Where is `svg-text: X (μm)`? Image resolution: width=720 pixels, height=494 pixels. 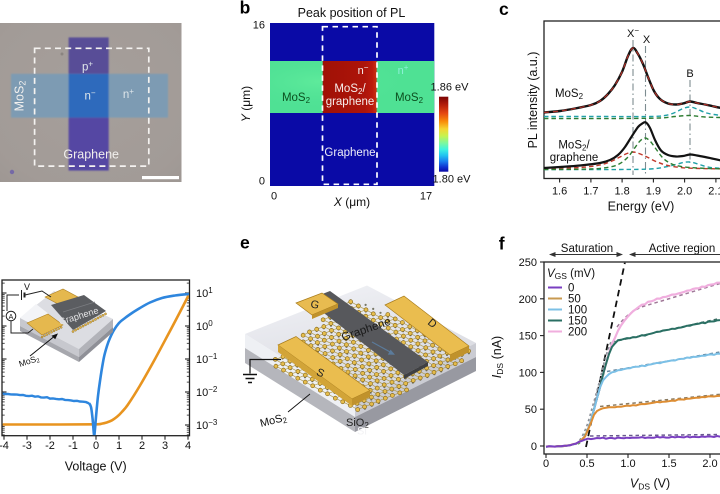
svg-text: X (μm) is located at coordinates (351, 202).